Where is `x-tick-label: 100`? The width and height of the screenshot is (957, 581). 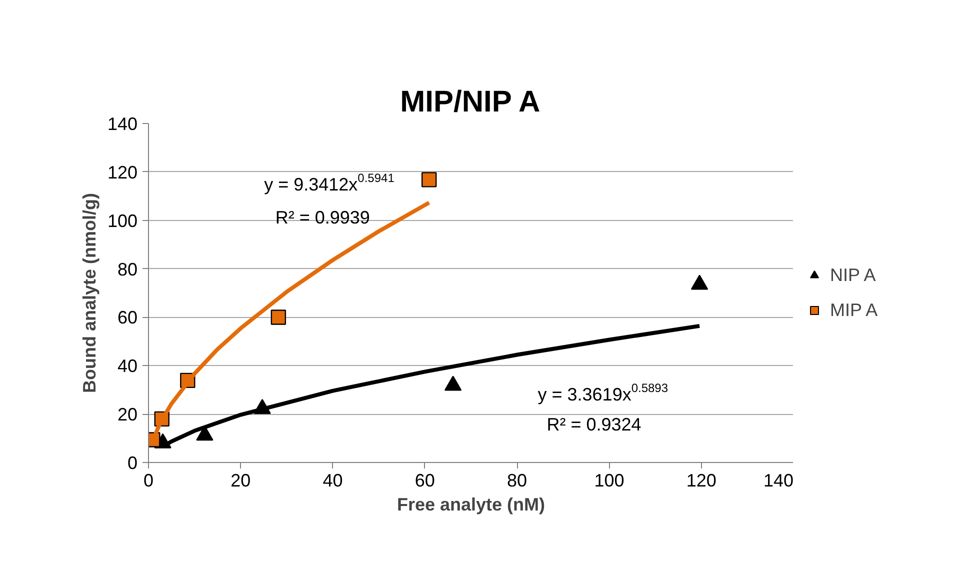 x-tick-label: 100 is located at coordinates (609, 480).